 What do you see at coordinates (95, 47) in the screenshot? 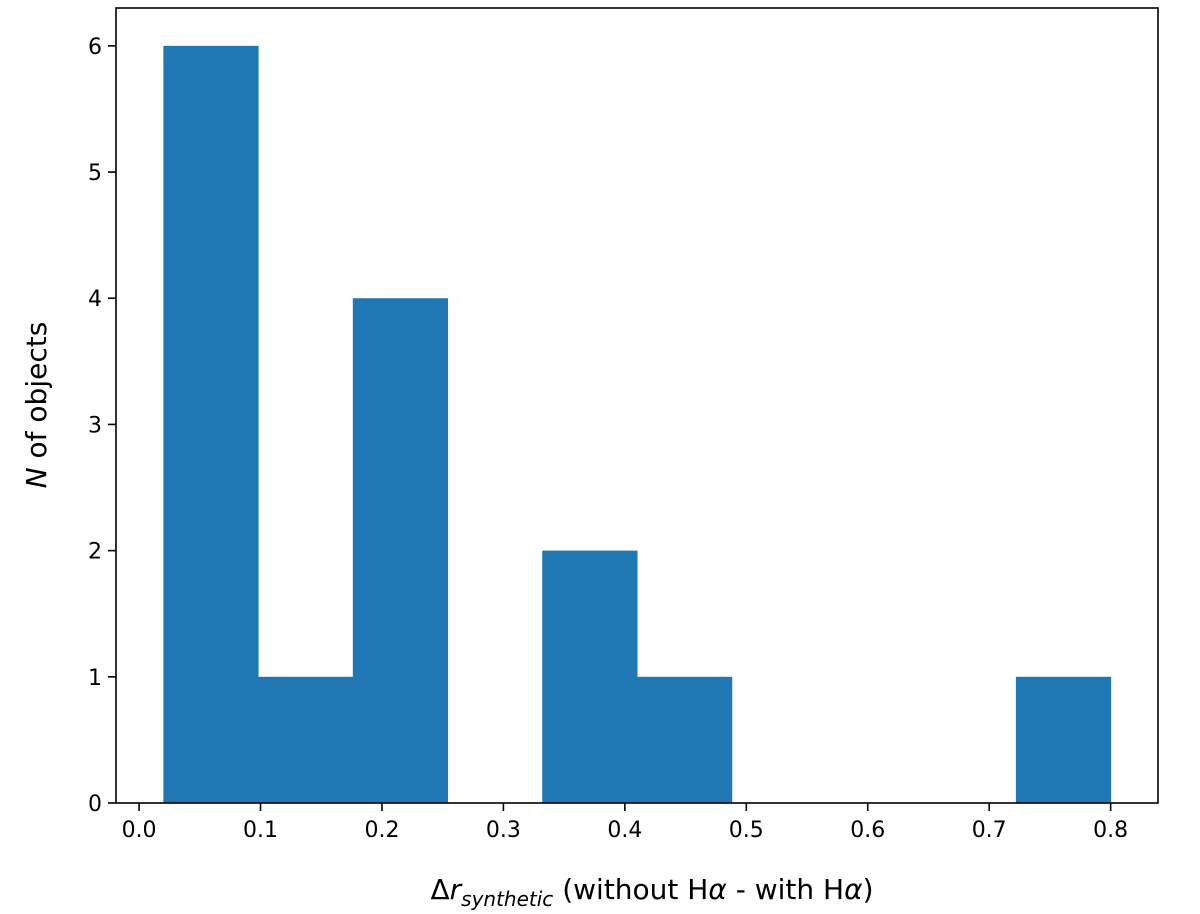
I see `y-tick-label: 6` at bounding box center [95, 47].